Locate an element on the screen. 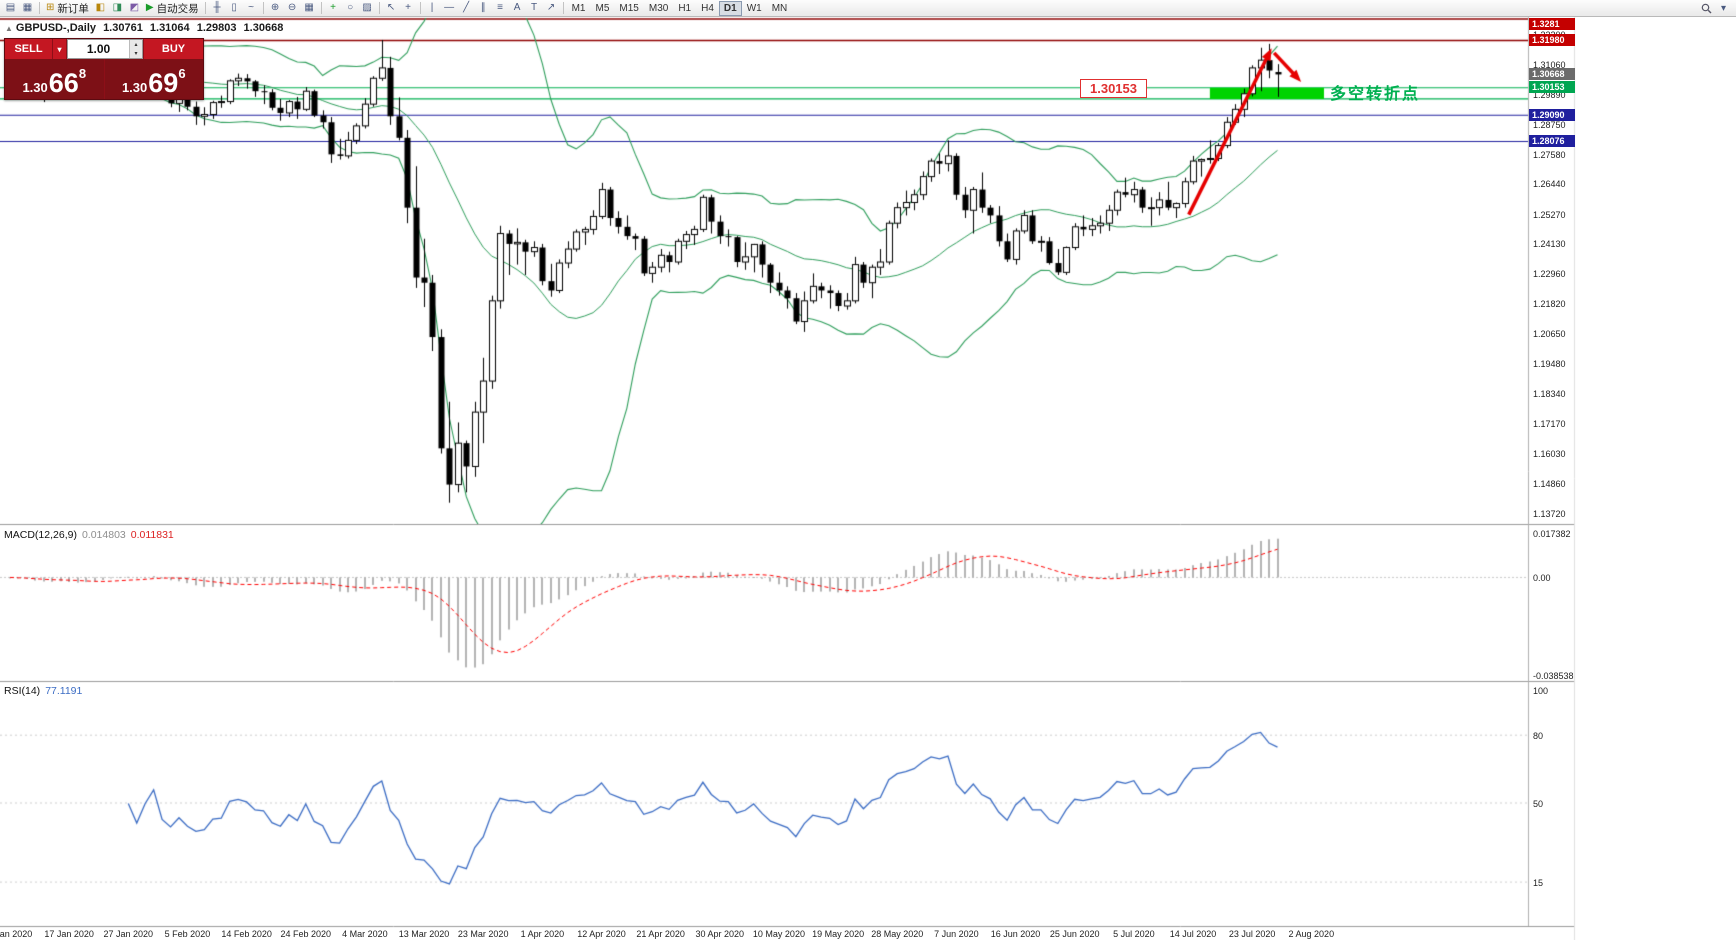 The height and width of the screenshot is (940, 1736). timeframe-m30-button: M30 is located at coordinates (658, 8).